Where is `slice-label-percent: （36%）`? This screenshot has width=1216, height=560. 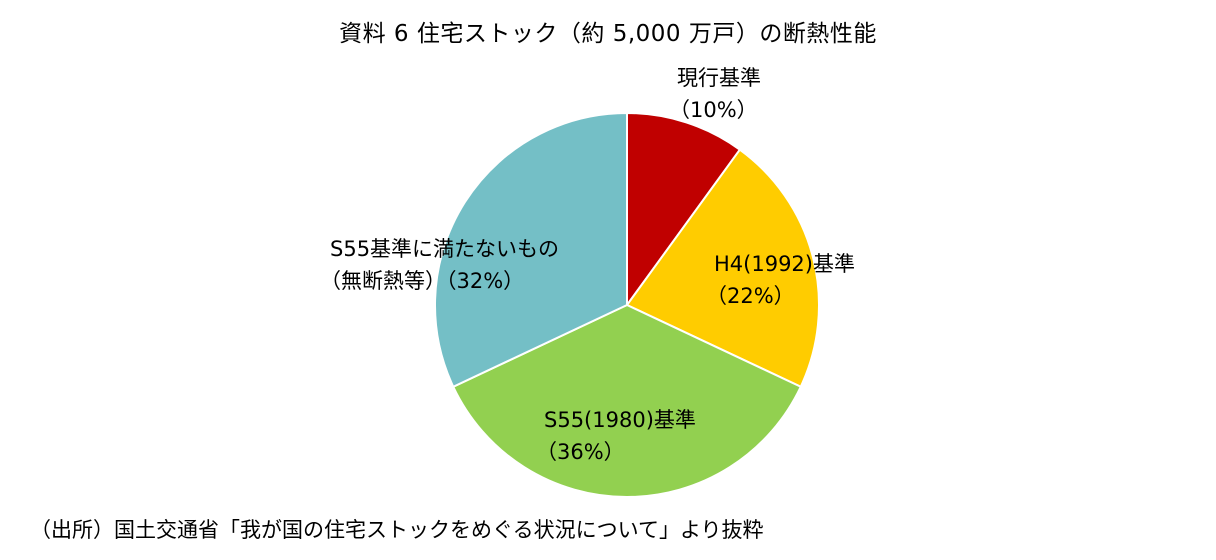 slice-label-percent: （36%） is located at coordinates (580, 452).